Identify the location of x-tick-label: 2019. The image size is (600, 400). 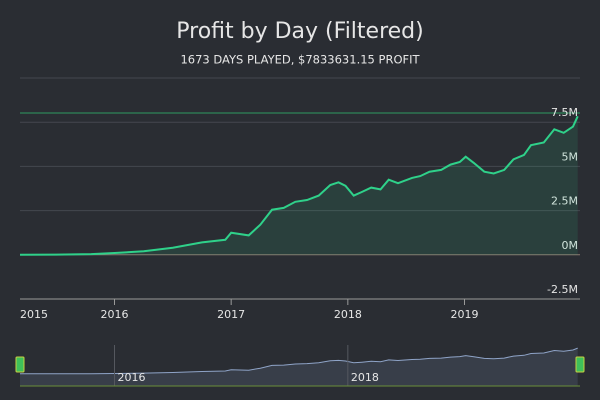
(465, 314).